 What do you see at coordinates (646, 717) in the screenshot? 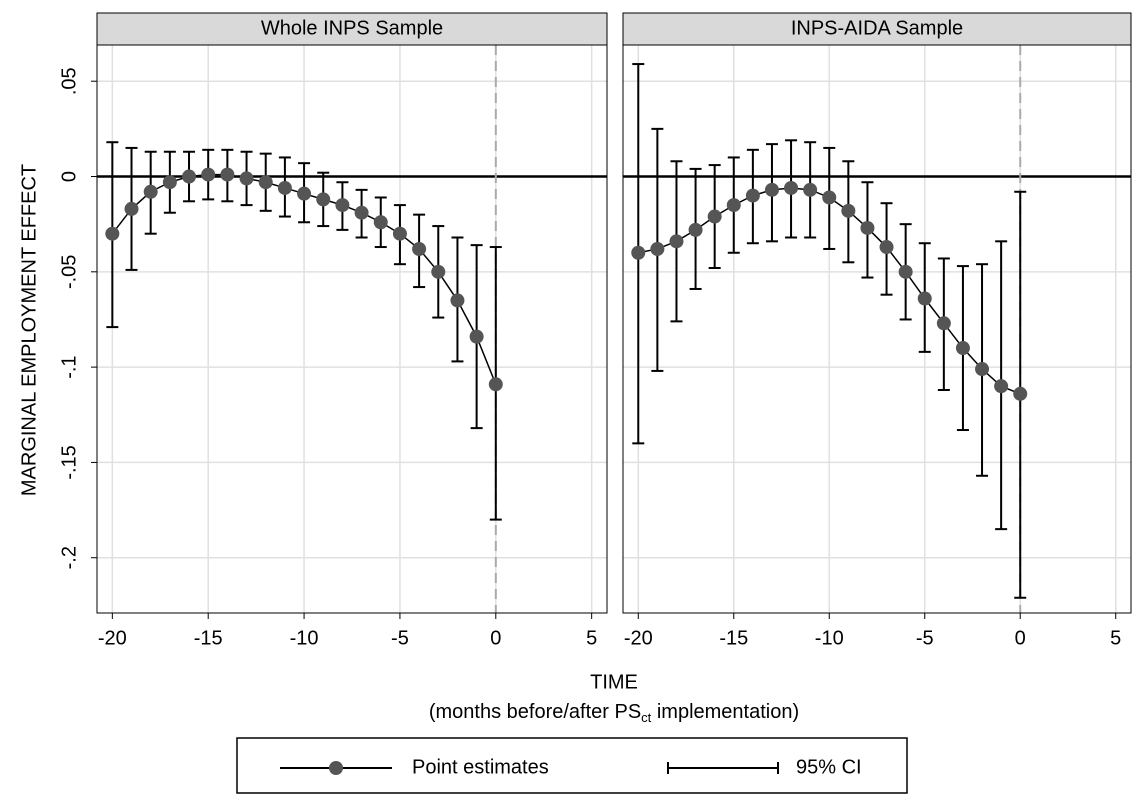
I see `note-subscript: ct` at bounding box center [646, 717].